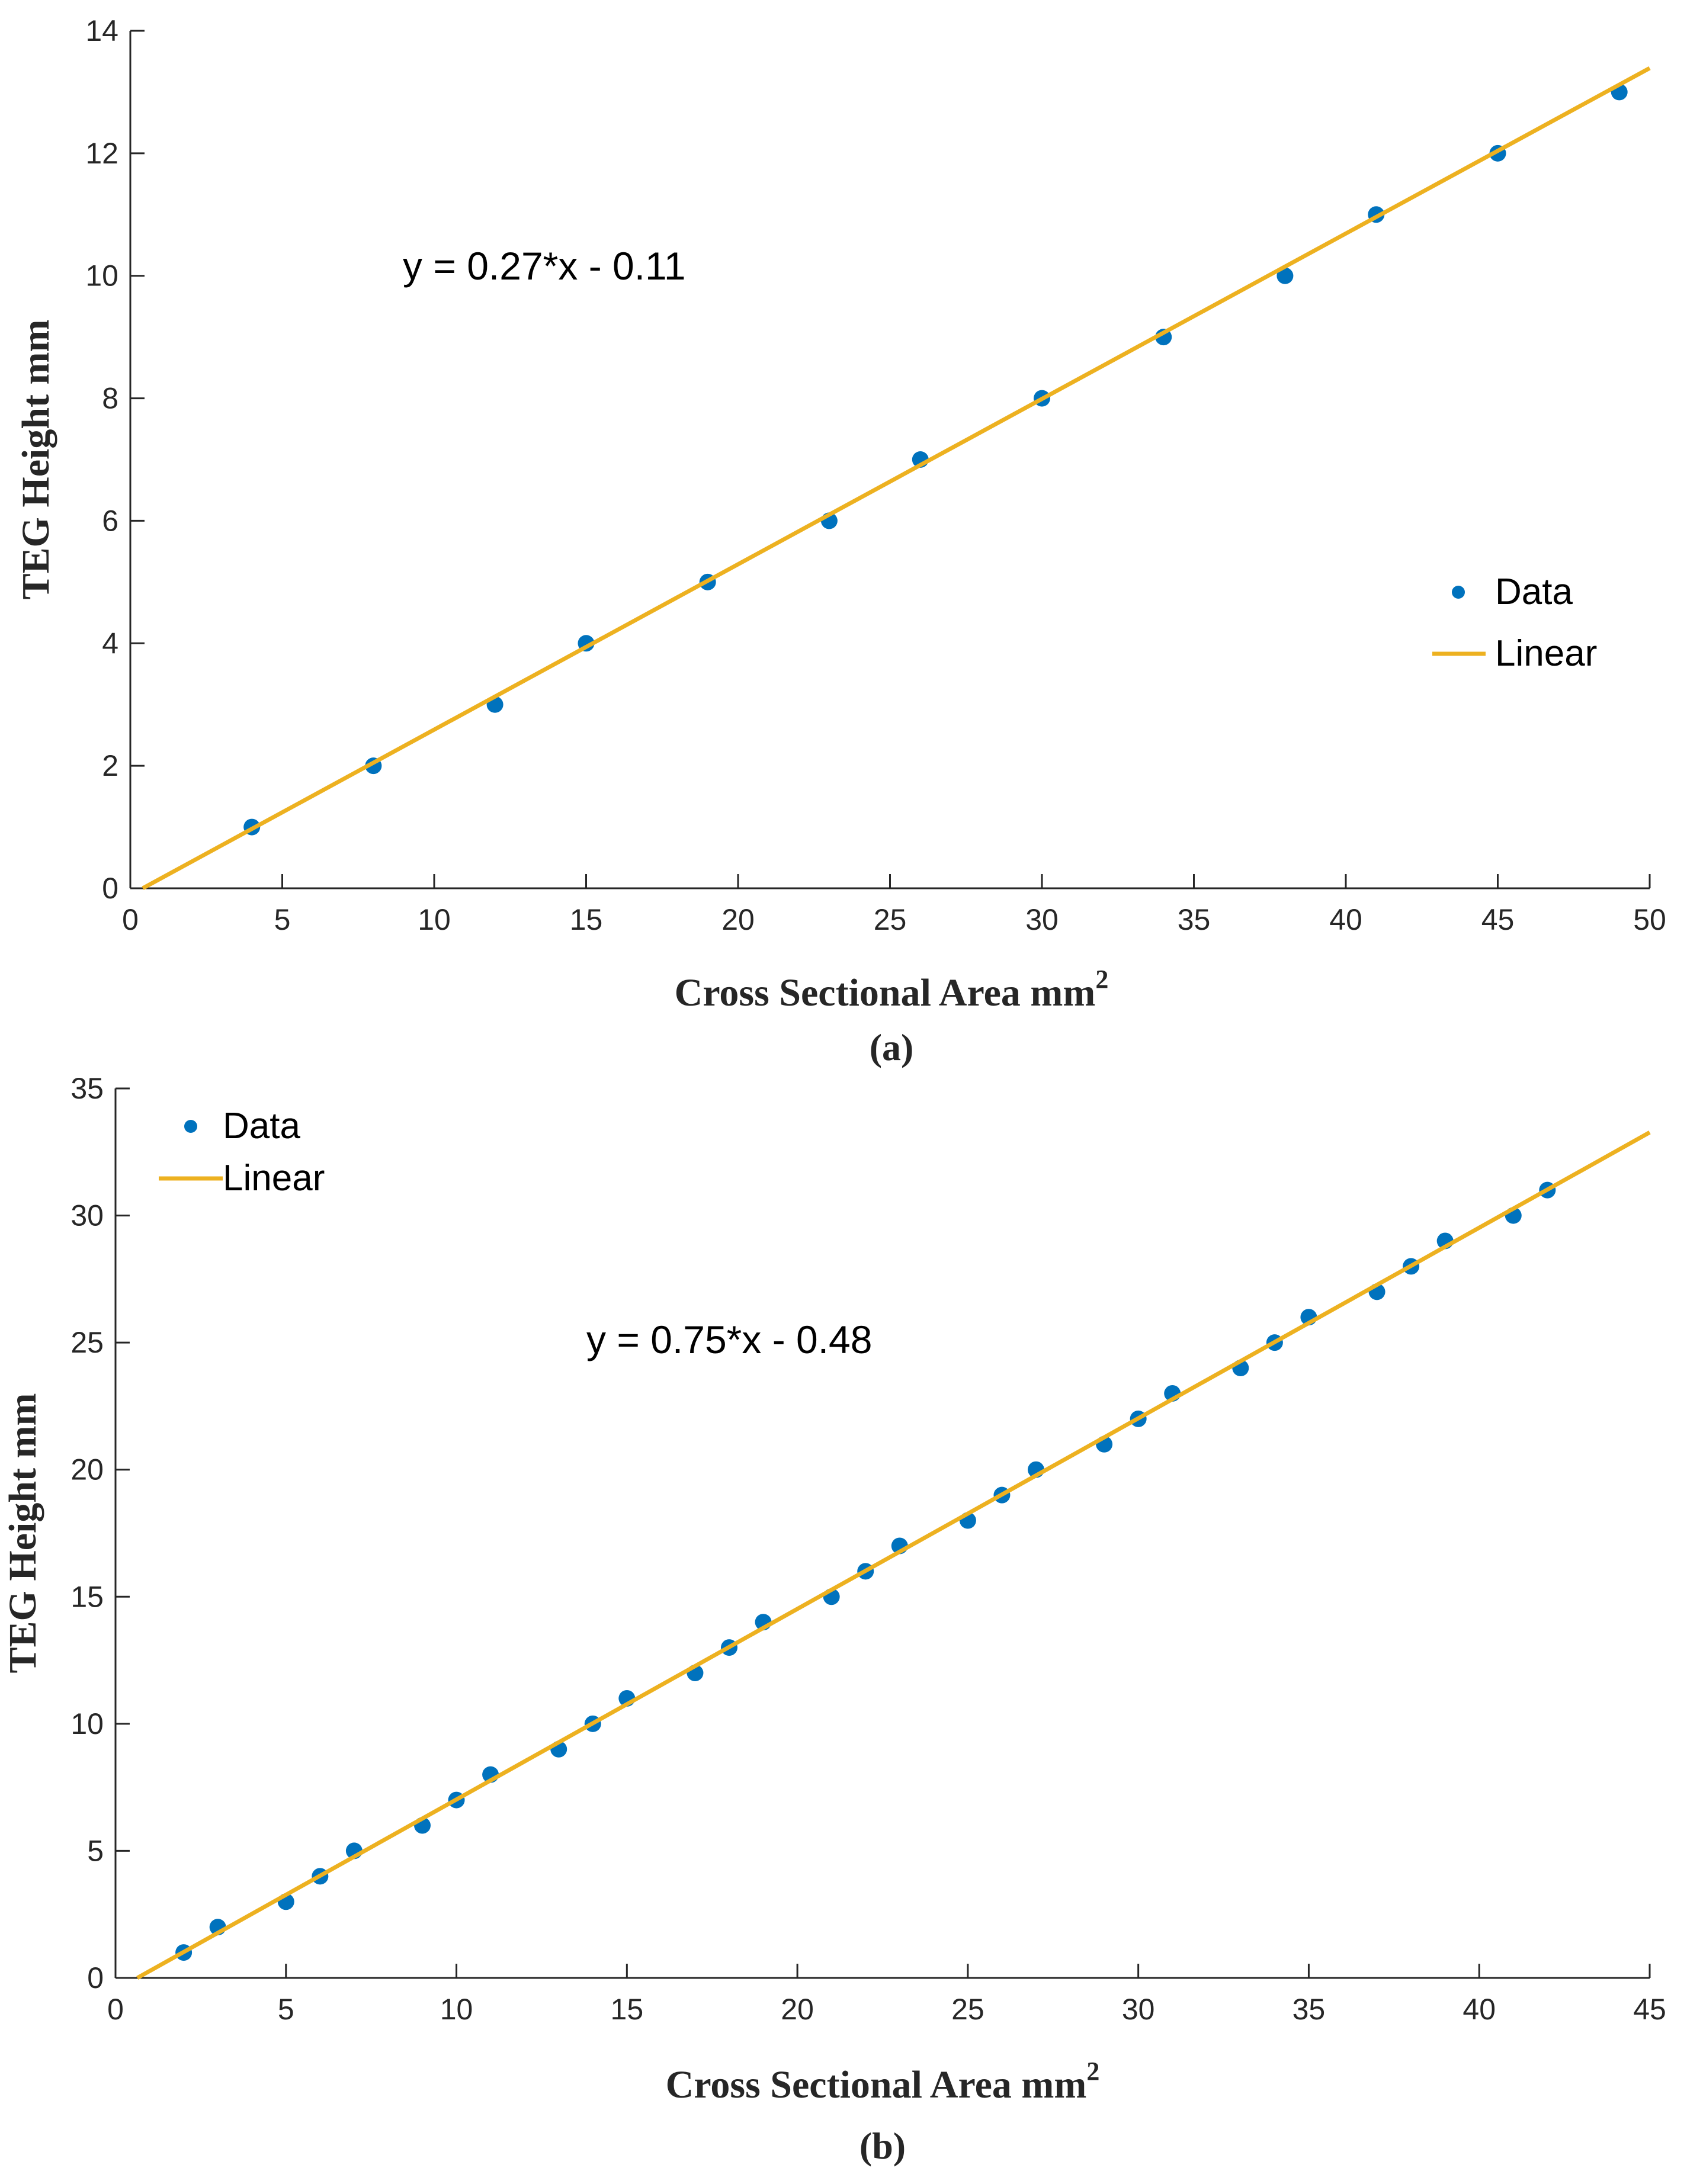 The width and height of the screenshot is (1687, 2184). I want to click on y-tick-label: 2, so click(110, 765).